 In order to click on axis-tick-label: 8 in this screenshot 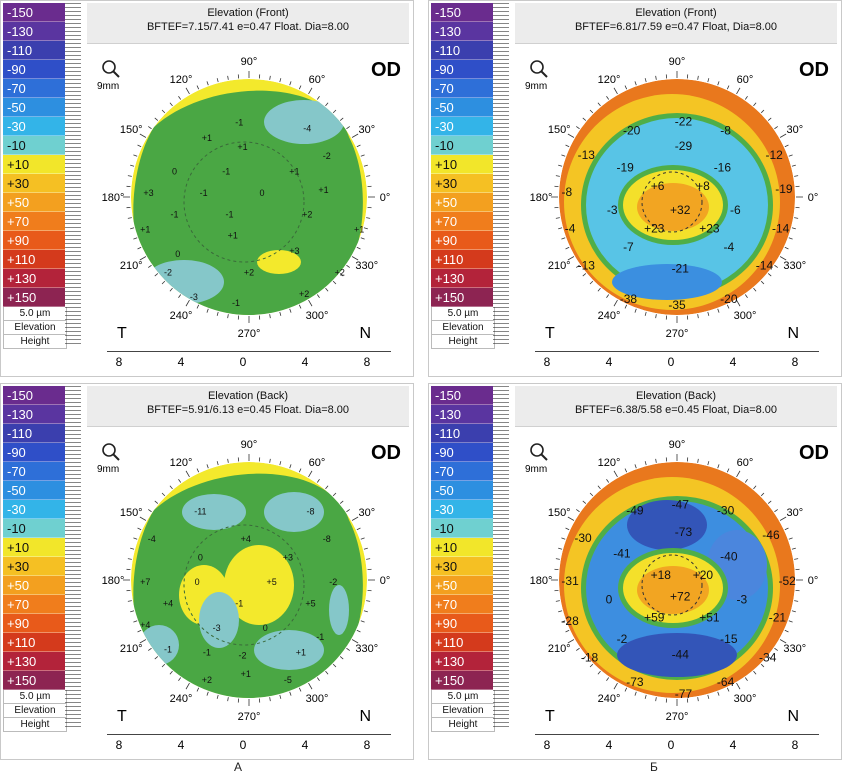, I will do `click(119, 362)`.